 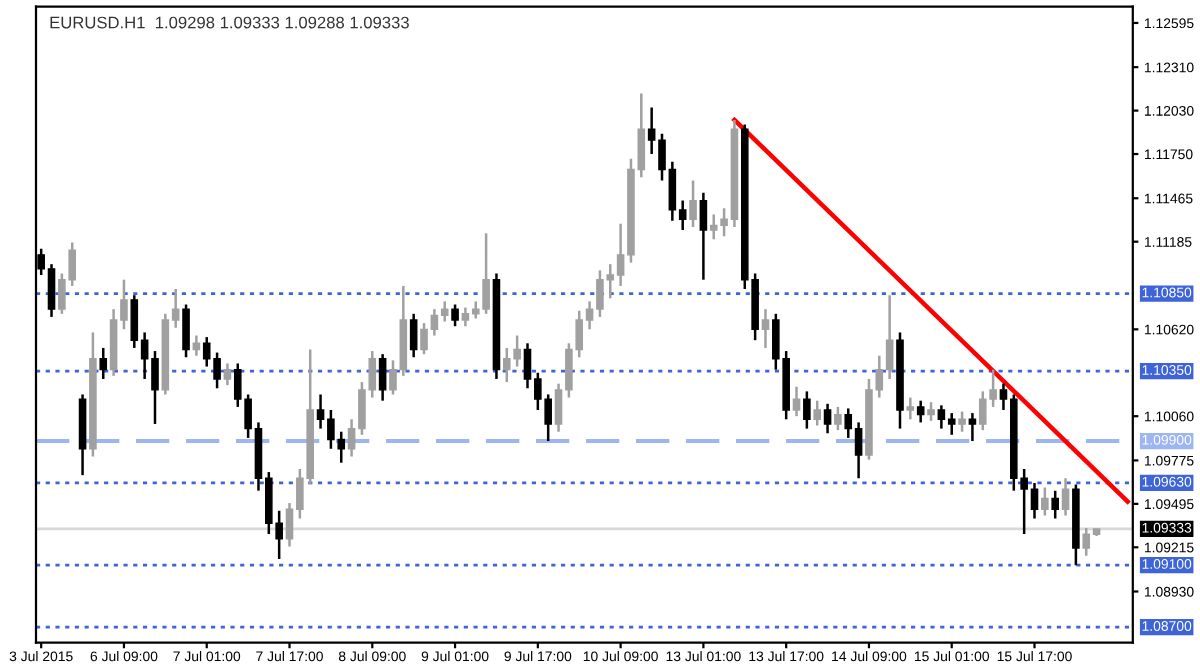 What do you see at coordinates (229, 22) in the screenshot?
I see `chart-title: EURUSD.H1 1.09298 1.09333 1.09288 1.09333` at bounding box center [229, 22].